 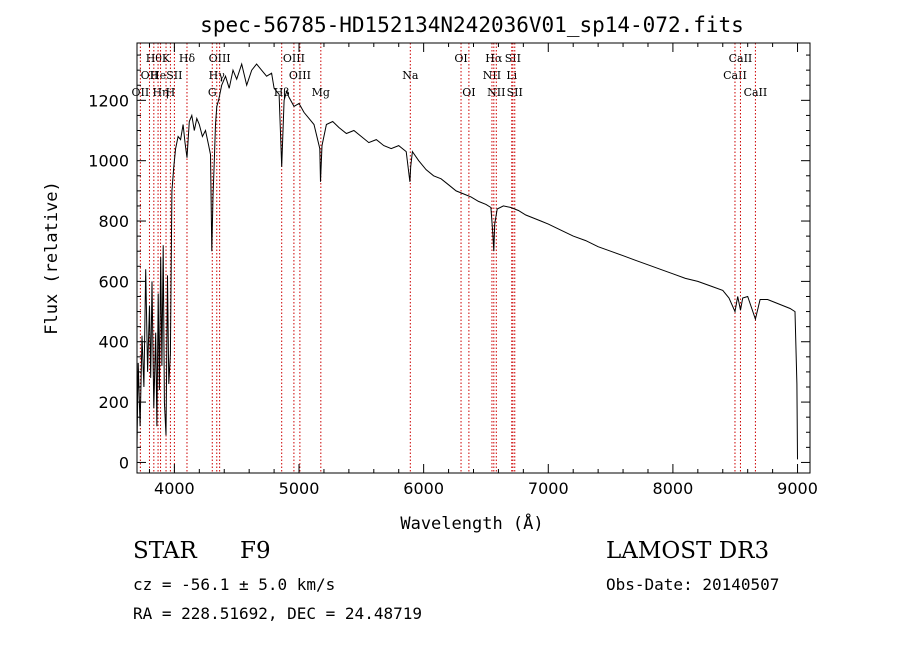 I want to click on marker-label: K, so click(x=166, y=58).